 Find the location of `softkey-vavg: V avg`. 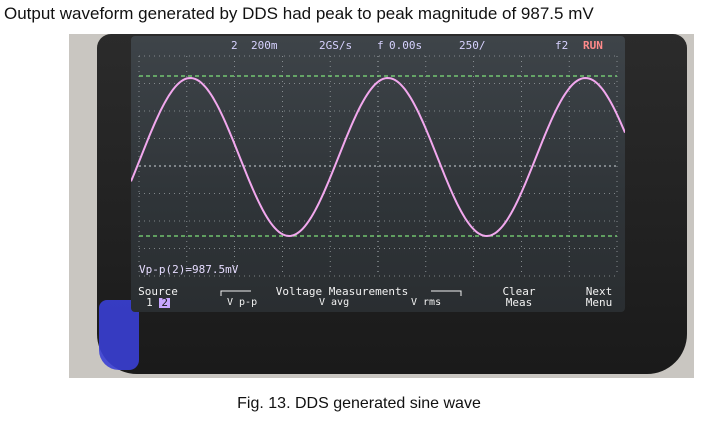

softkey-vavg: V avg is located at coordinates (334, 302).